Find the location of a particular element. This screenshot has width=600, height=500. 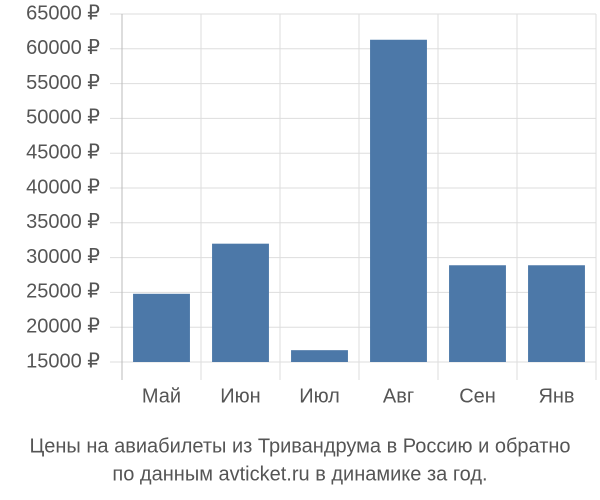

y-tick-label: 65000 ₽ is located at coordinates (63, 13).